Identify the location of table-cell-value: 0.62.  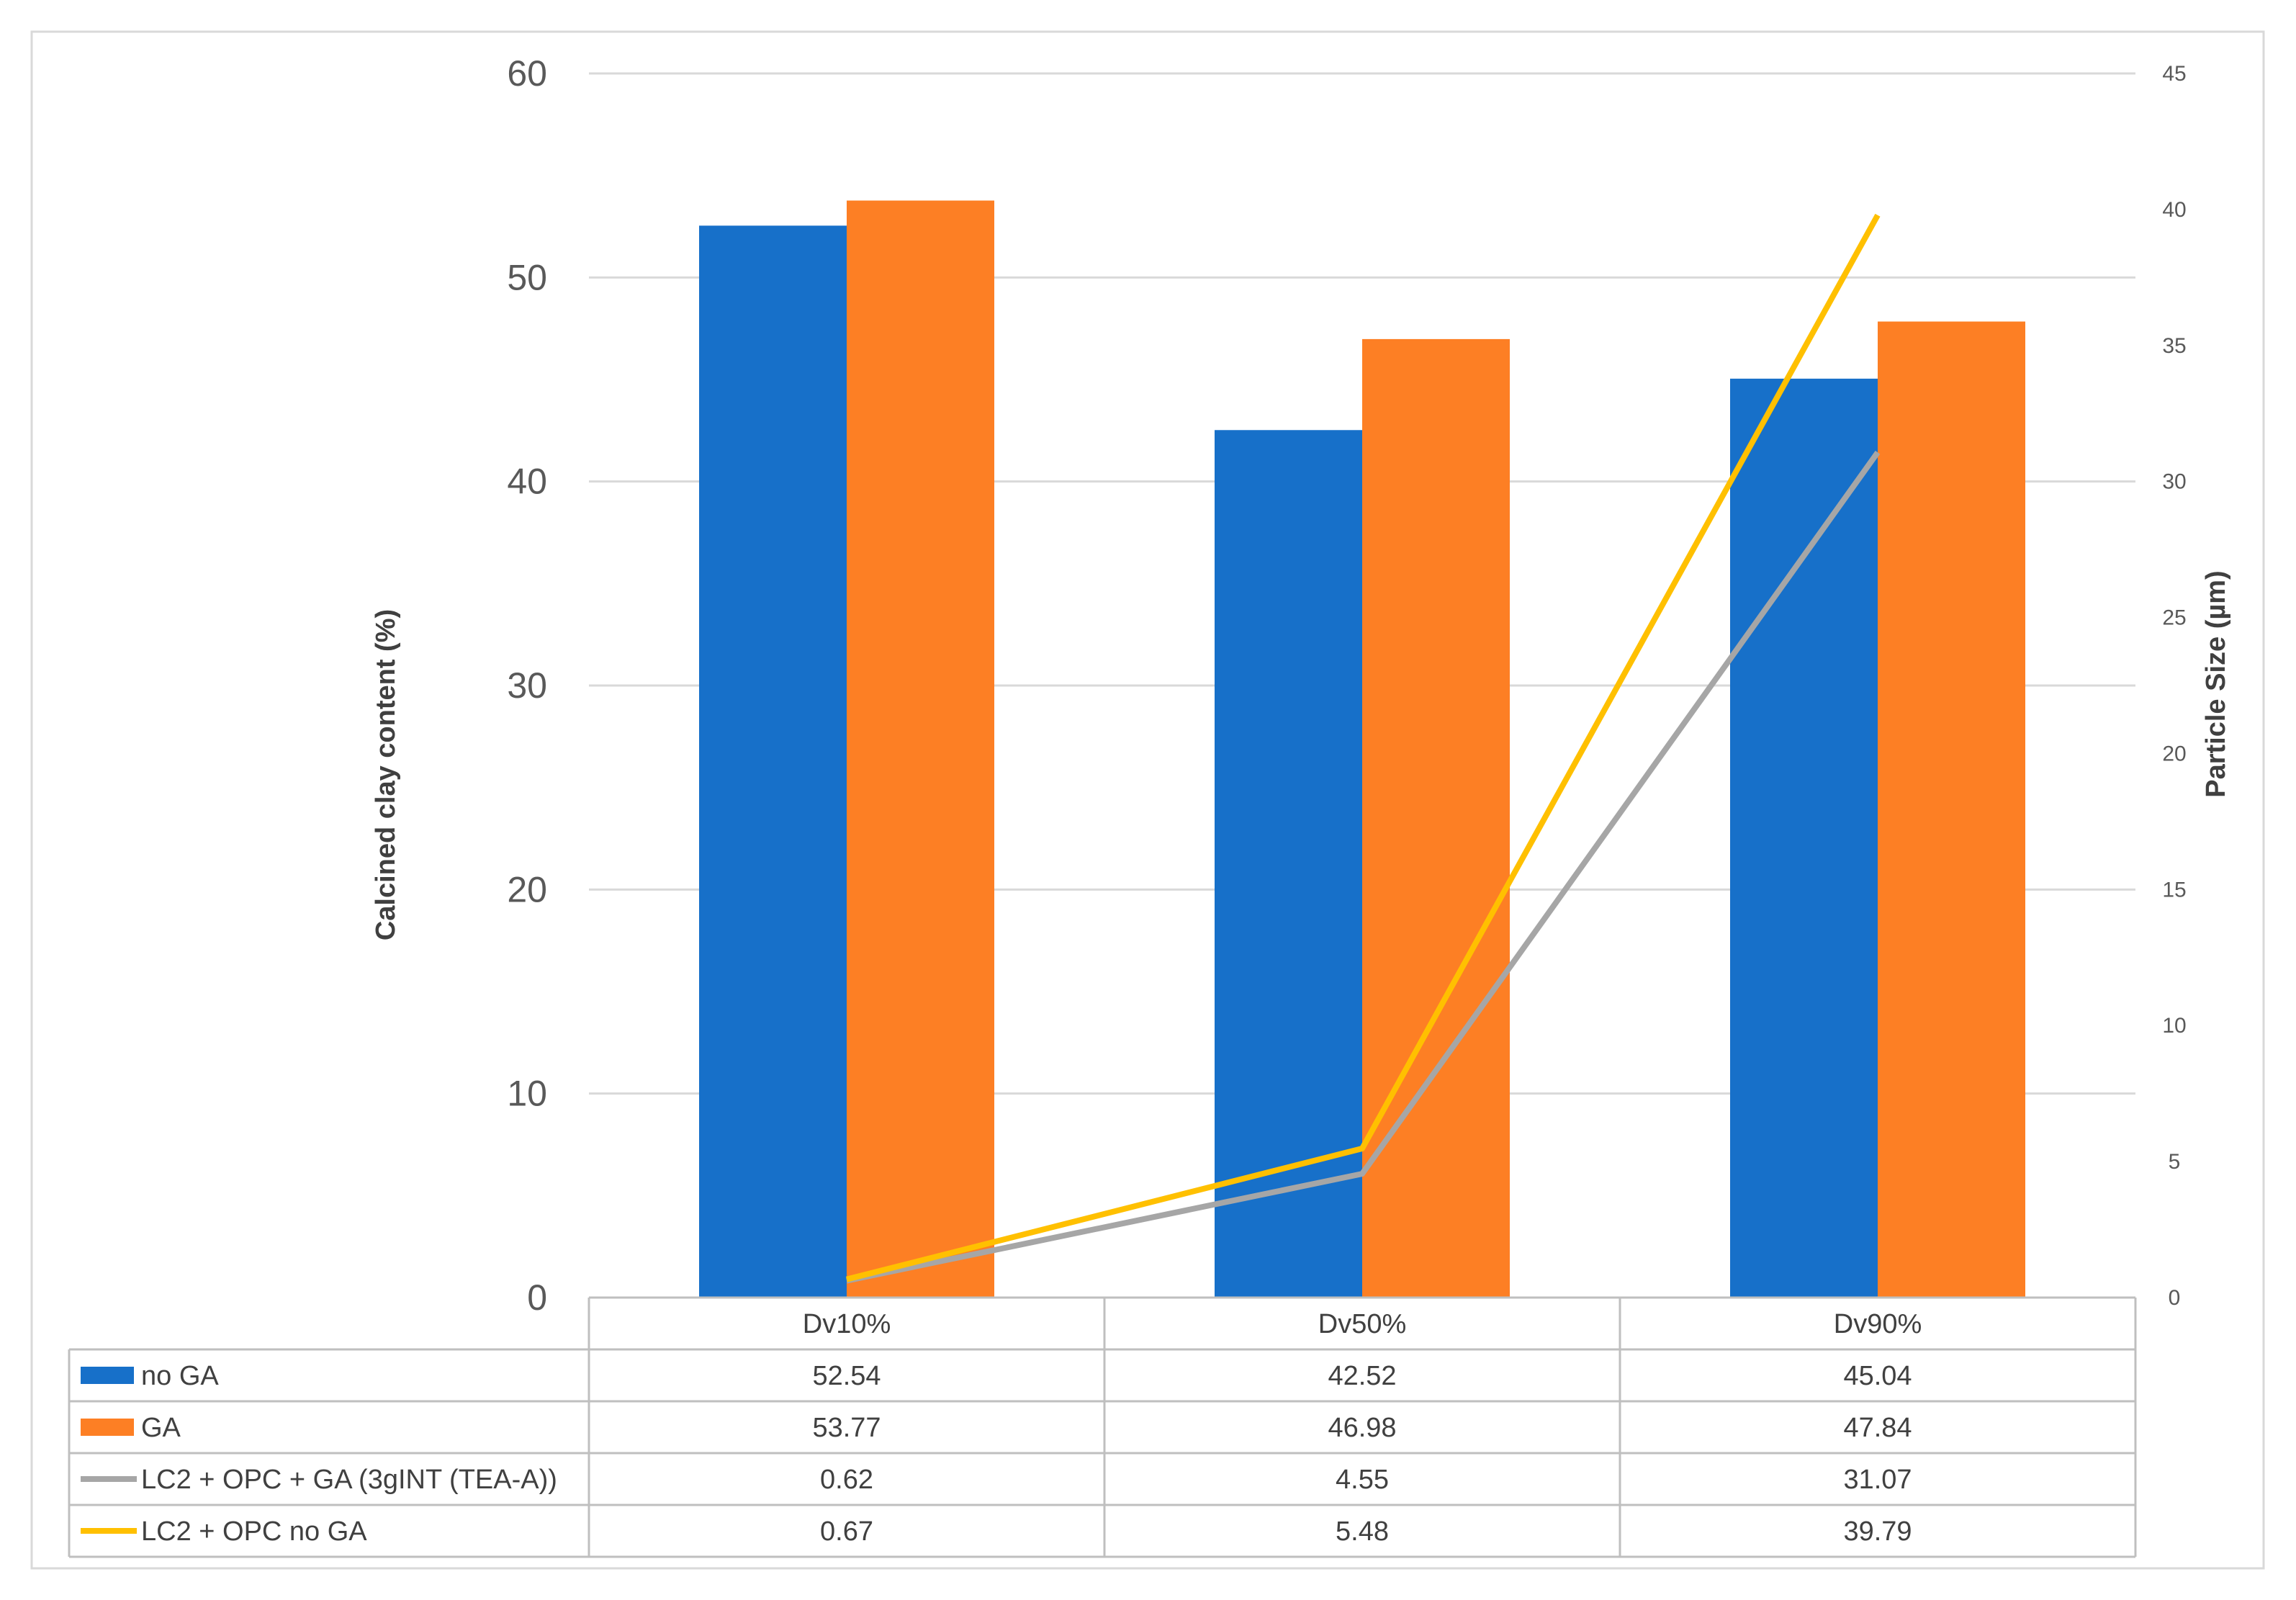
(847, 1480).